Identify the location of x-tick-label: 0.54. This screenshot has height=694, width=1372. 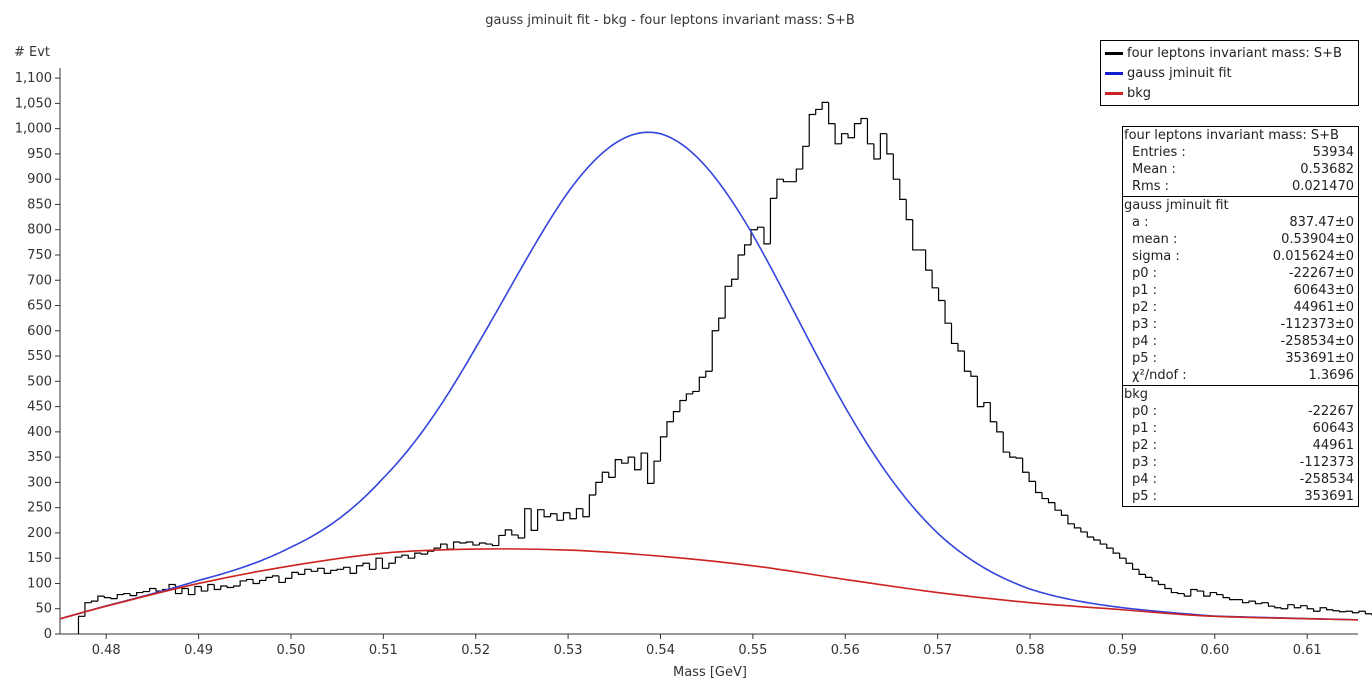
(660, 650).